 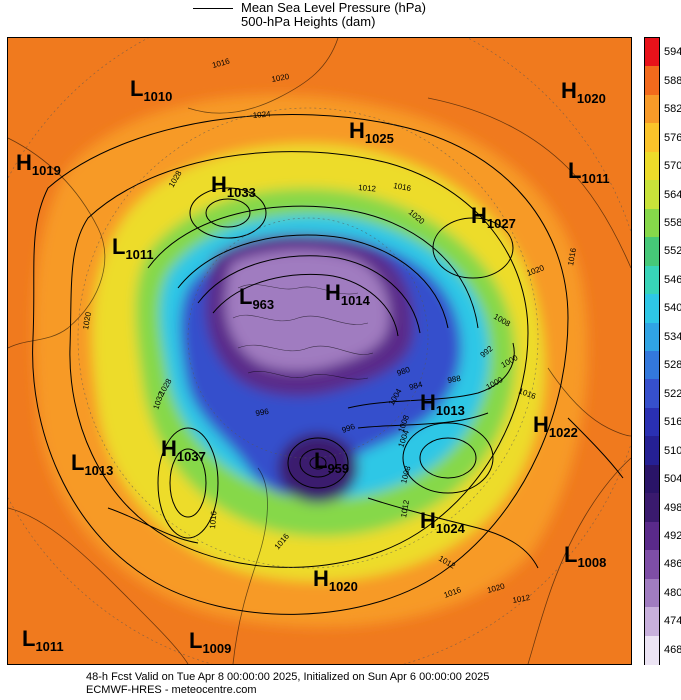 I want to click on colorbar-label: 534, so click(x=672, y=336).